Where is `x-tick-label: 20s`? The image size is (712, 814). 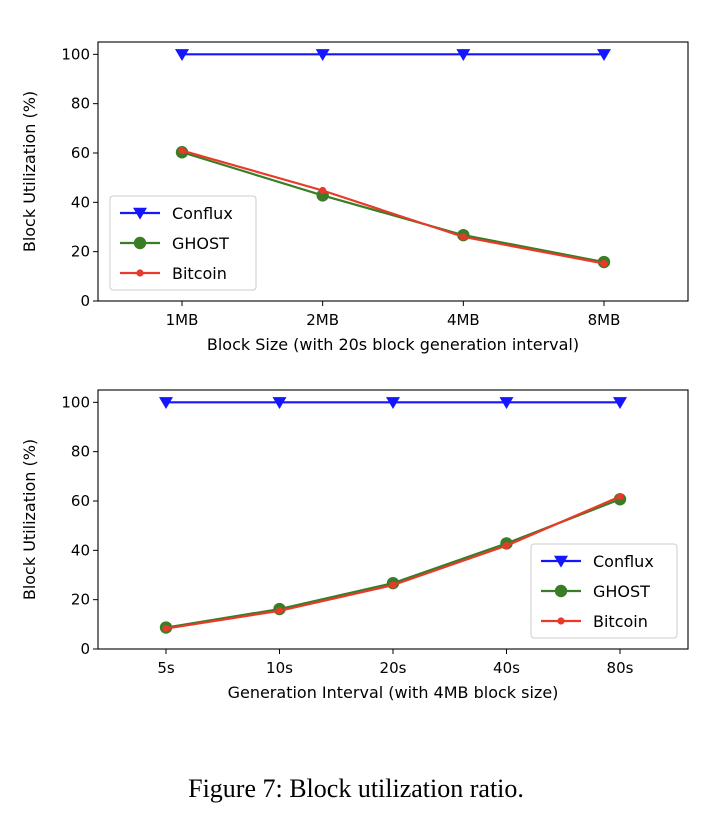
x-tick-label: 20s is located at coordinates (393, 668).